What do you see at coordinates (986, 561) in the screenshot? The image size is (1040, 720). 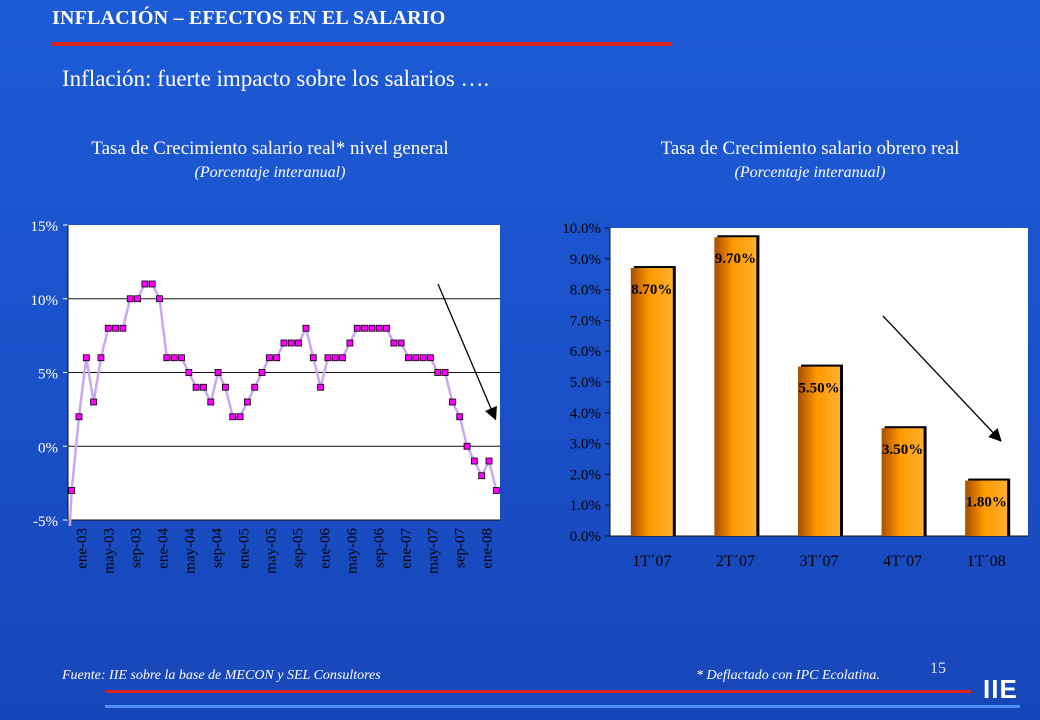 I see `x-tick-label: 1T´08` at bounding box center [986, 561].